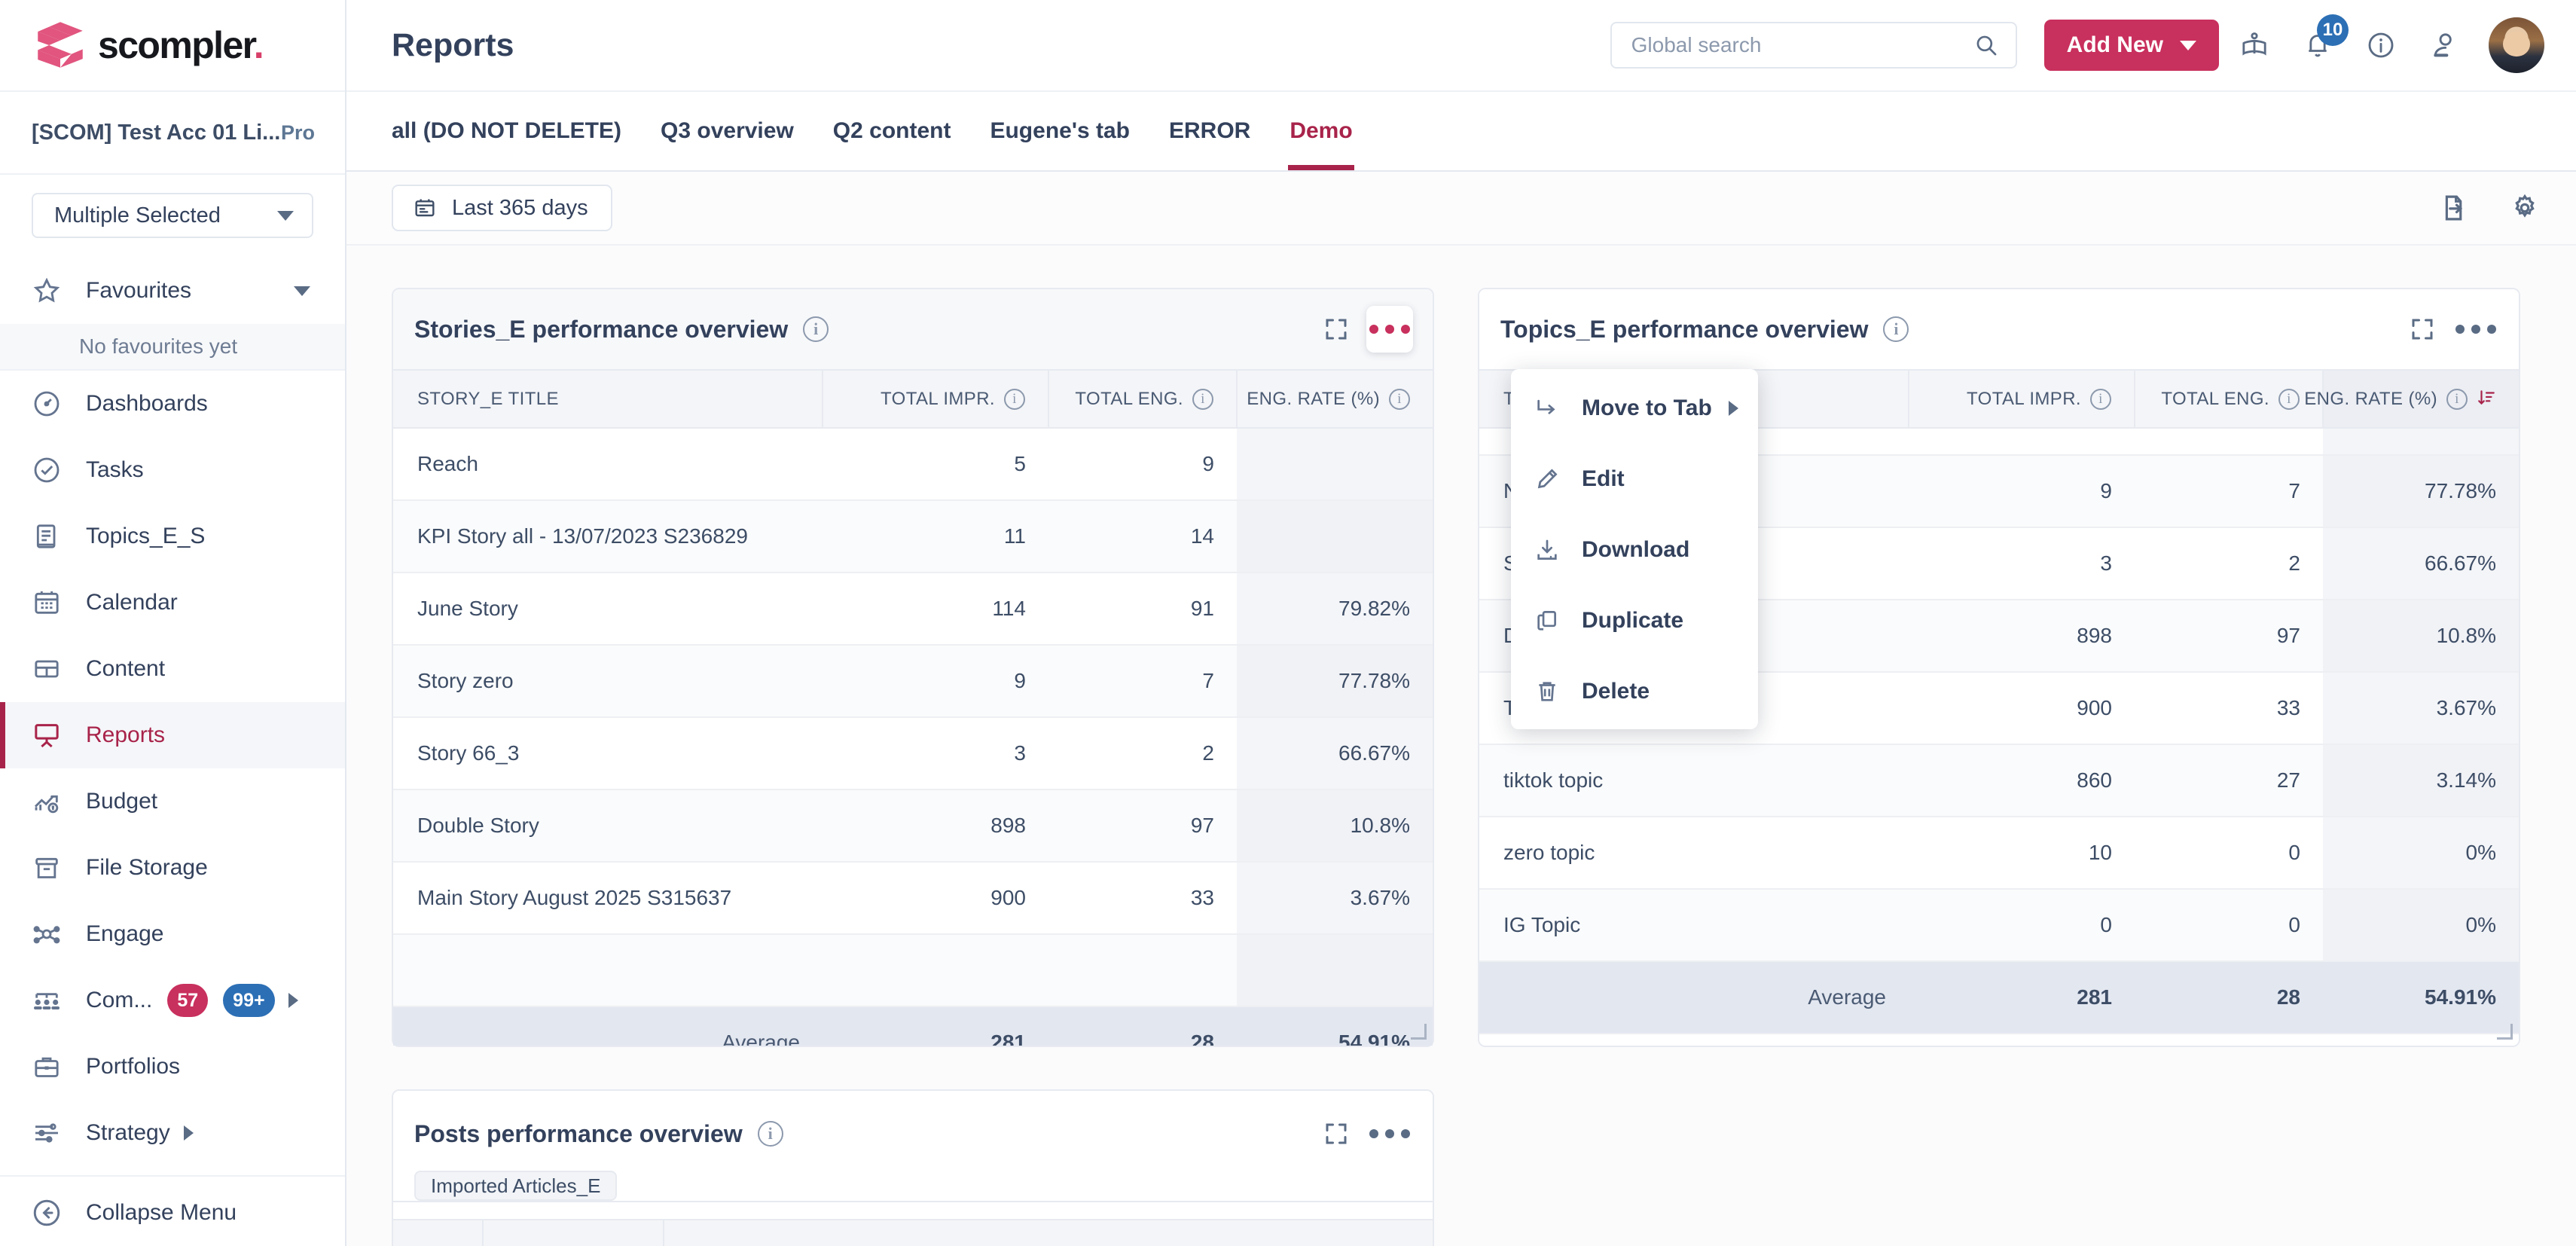  What do you see at coordinates (2229, 442) in the screenshot?
I see `spacer` at bounding box center [2229, 442].